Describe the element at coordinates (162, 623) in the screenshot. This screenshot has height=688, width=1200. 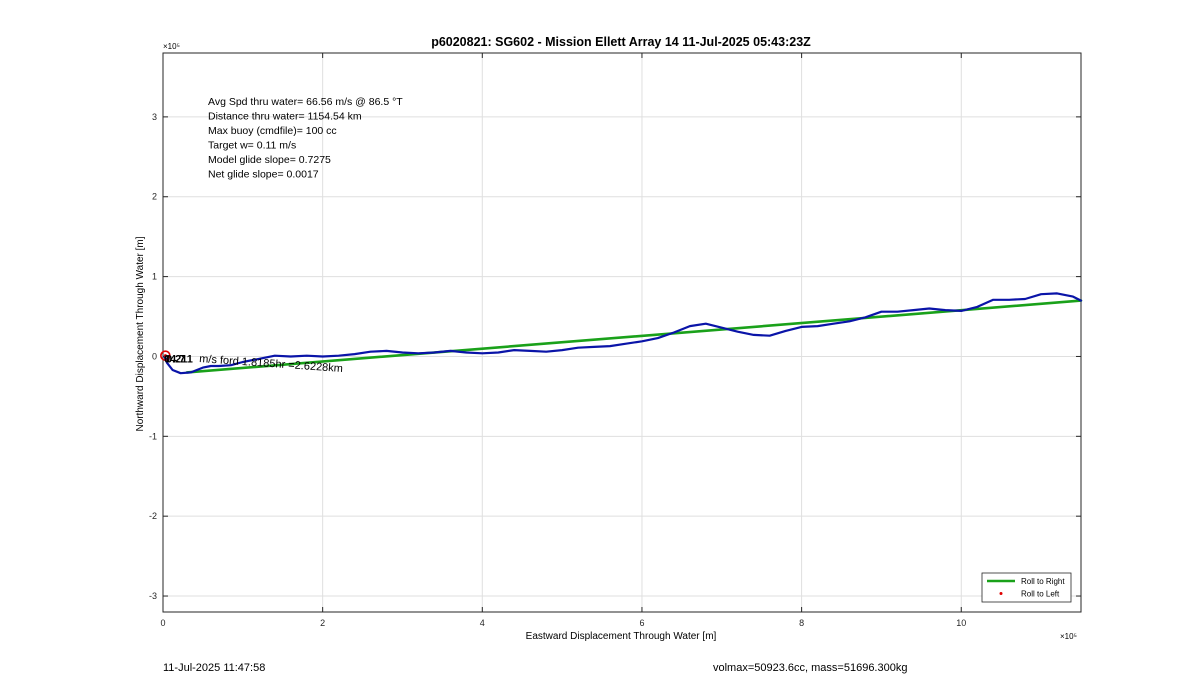
I see `x-tick-label: 0` at that location.